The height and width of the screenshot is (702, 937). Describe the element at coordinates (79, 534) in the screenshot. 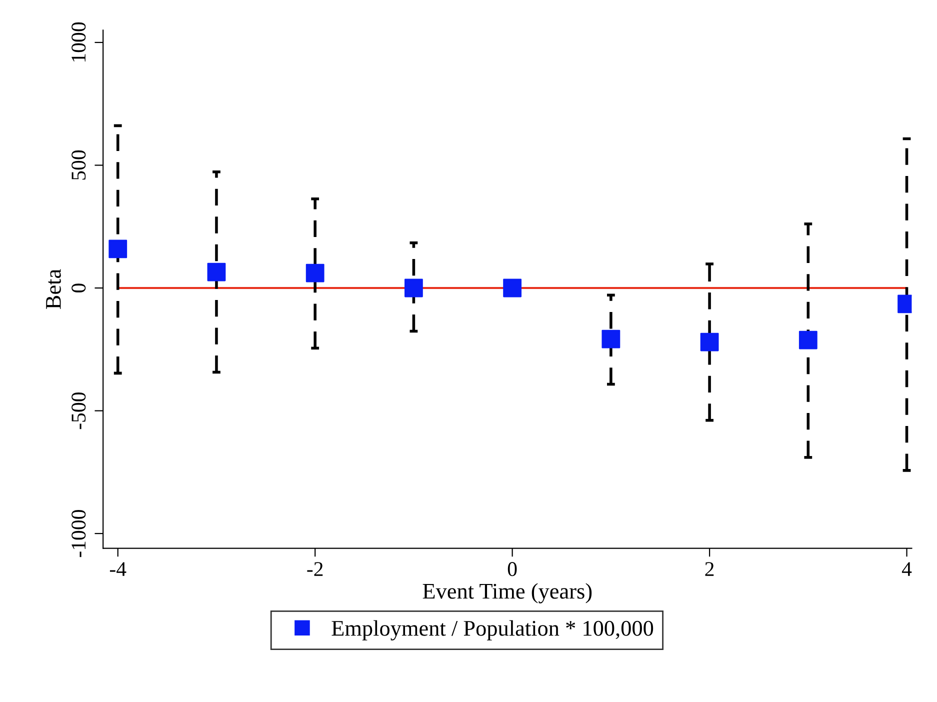

I see `y-tick-label: -1000` at that location.